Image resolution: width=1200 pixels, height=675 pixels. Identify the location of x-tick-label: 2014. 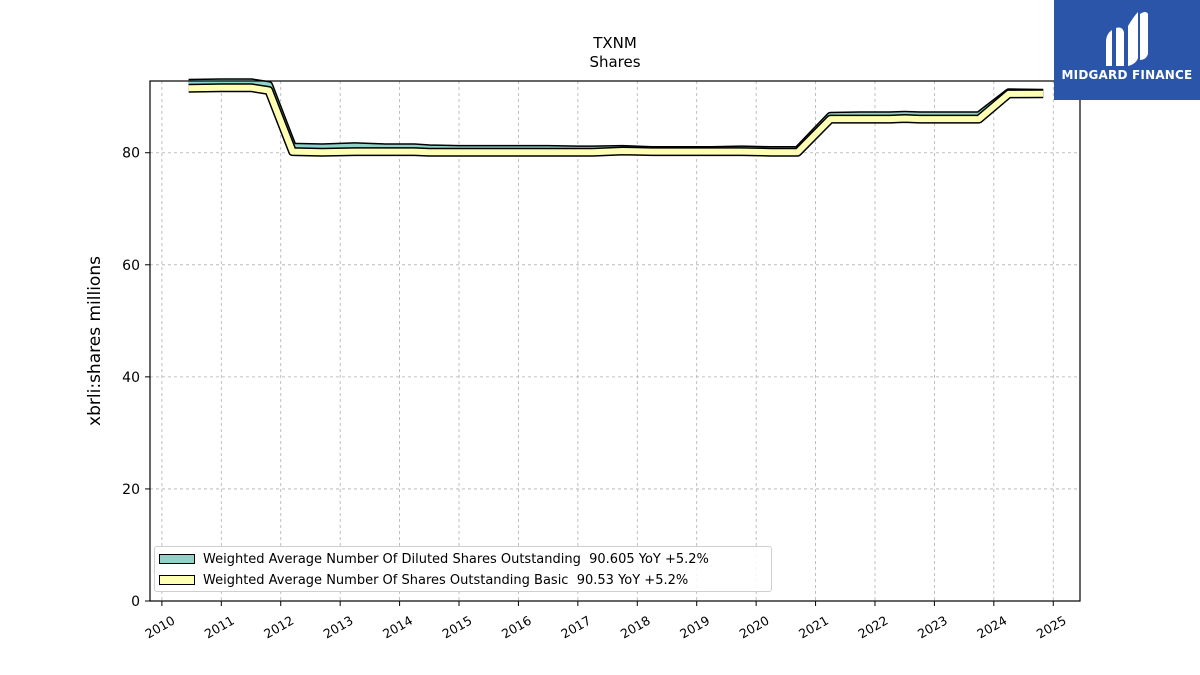
(397, 627).